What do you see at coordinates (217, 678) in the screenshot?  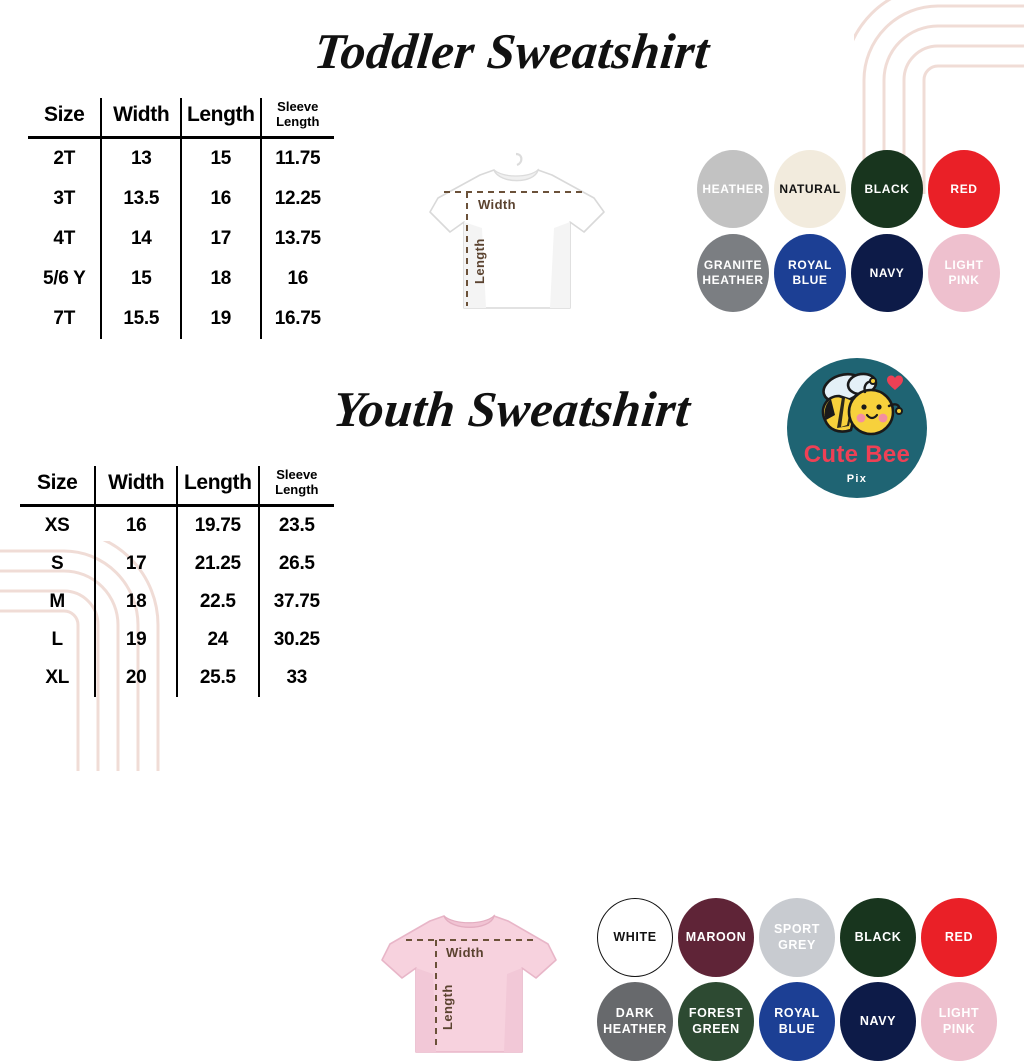 I see `cell-length: 25.5` at bounding box center [217, 678].